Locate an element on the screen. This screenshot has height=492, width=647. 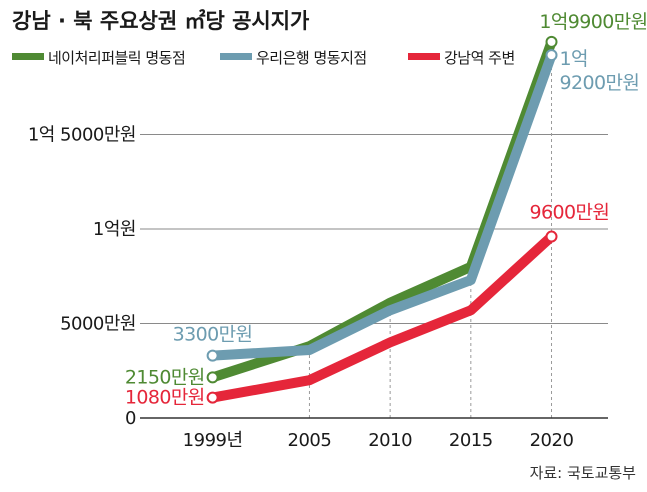
data-label: 3300만원 is located at coordinates (213, 335).